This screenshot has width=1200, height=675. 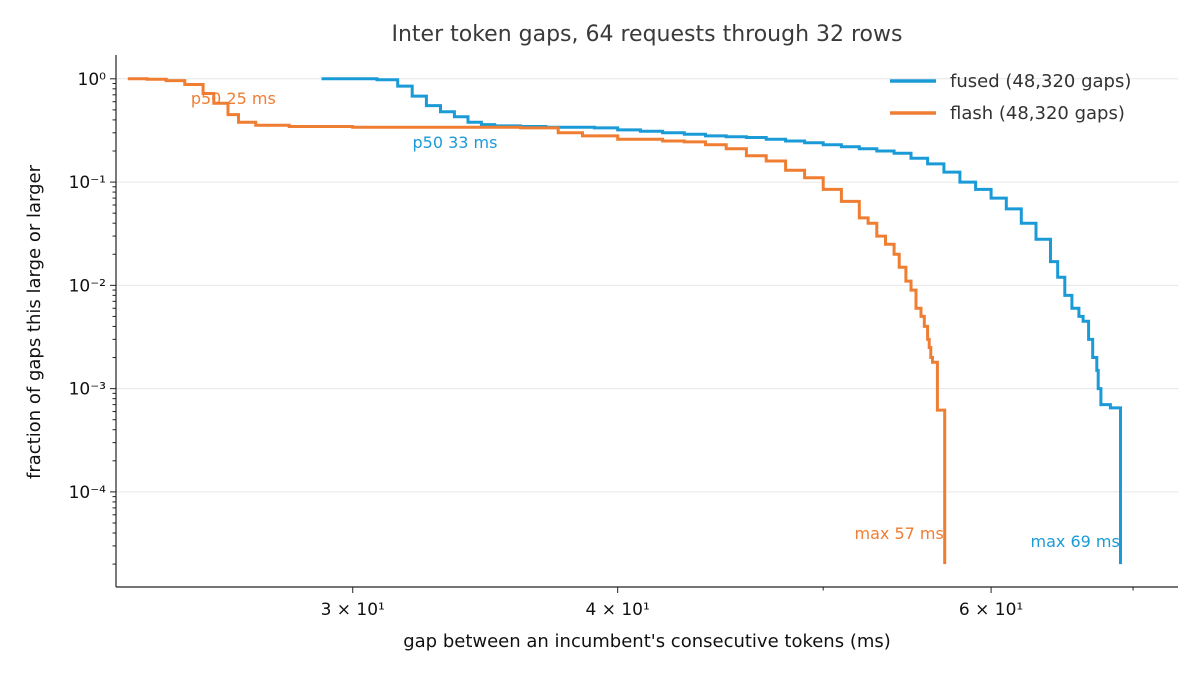 What do you see at coordinates (1010, 97) in the screenshot?
I see `legend: fused (48,320 gaps) flash (48,320 gaps)` at bounding box center [1010, 97].